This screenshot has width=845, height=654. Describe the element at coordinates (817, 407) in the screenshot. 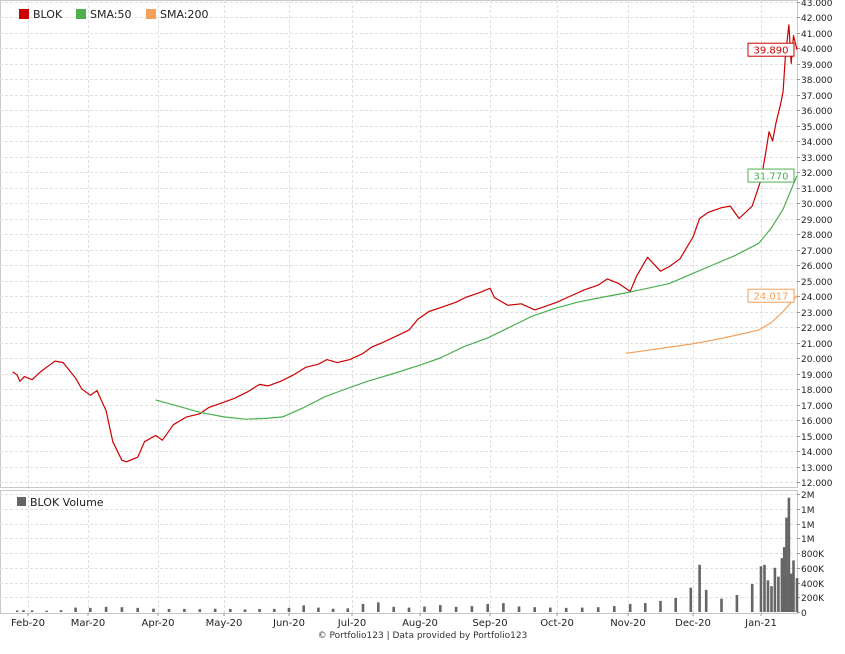

I see `price-y-tick-label: 17.000` at that location.